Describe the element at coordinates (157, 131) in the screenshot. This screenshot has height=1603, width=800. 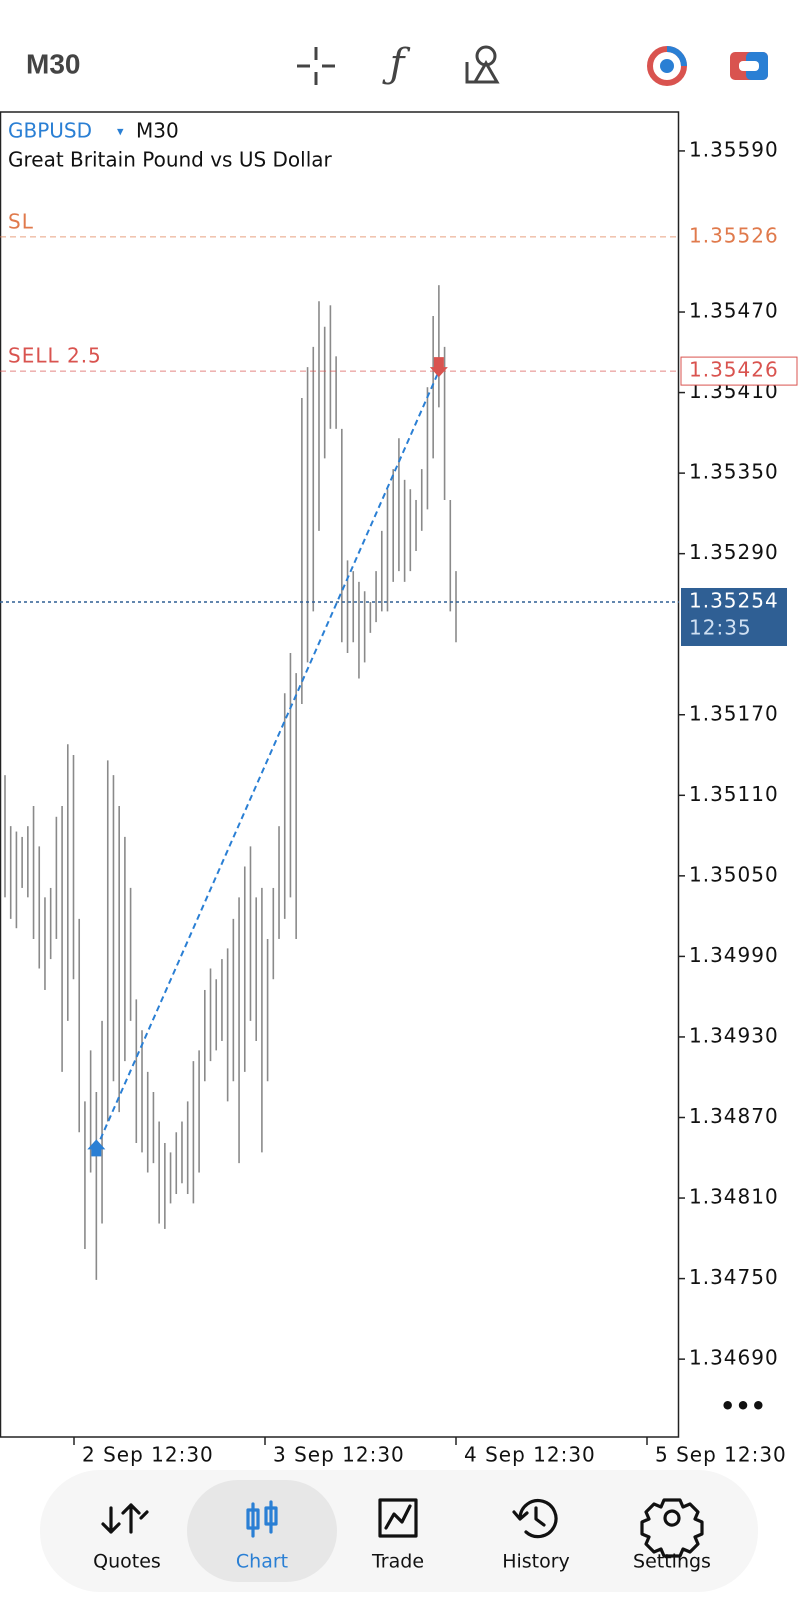
I see `chart-timeframe: M30` at that location.